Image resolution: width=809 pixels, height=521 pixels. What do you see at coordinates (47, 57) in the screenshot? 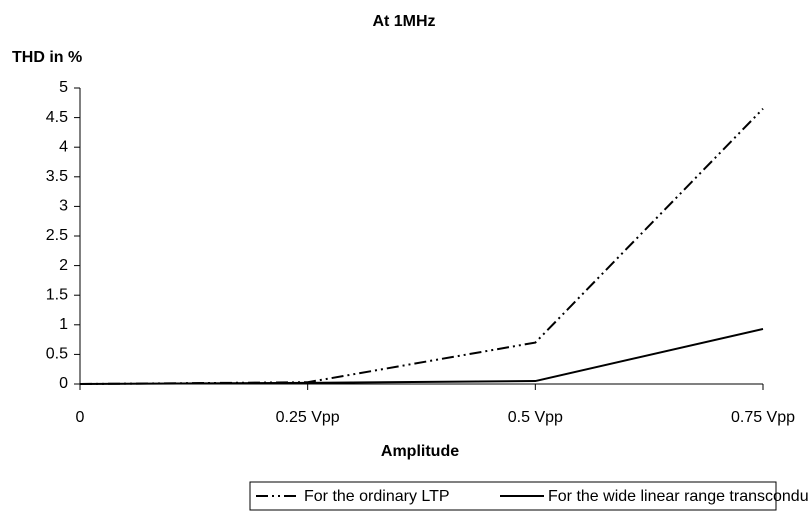
I see `y-axis-label: THD in %` at bounding box center [47, 57].